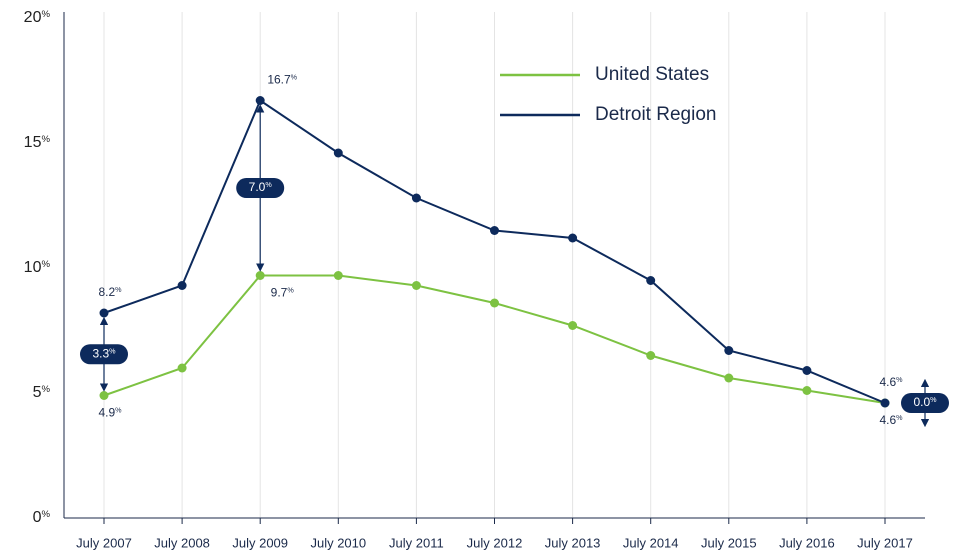 The height and width of the screenshot is (555, 956). What do you see at coordinates (495, 542) in the screenshot?
I see `x-tick-label: July 2012` at bounding box center [495, 542].